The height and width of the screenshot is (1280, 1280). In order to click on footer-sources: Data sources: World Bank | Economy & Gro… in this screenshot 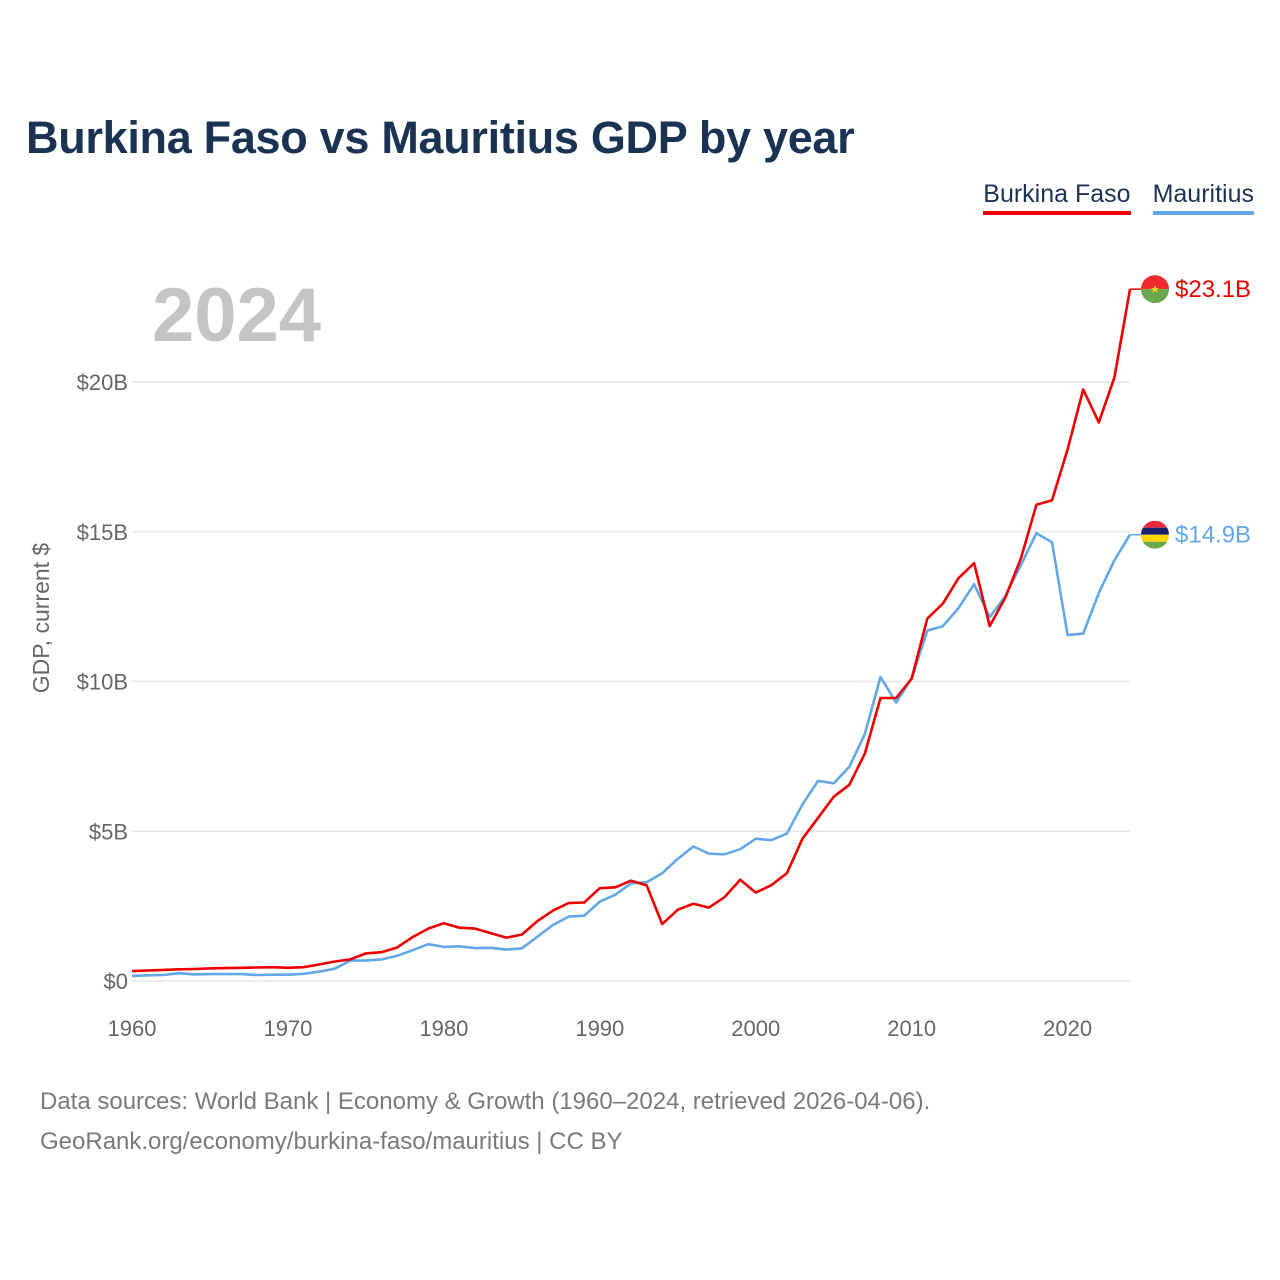, I will do `click(485, 1101)`.